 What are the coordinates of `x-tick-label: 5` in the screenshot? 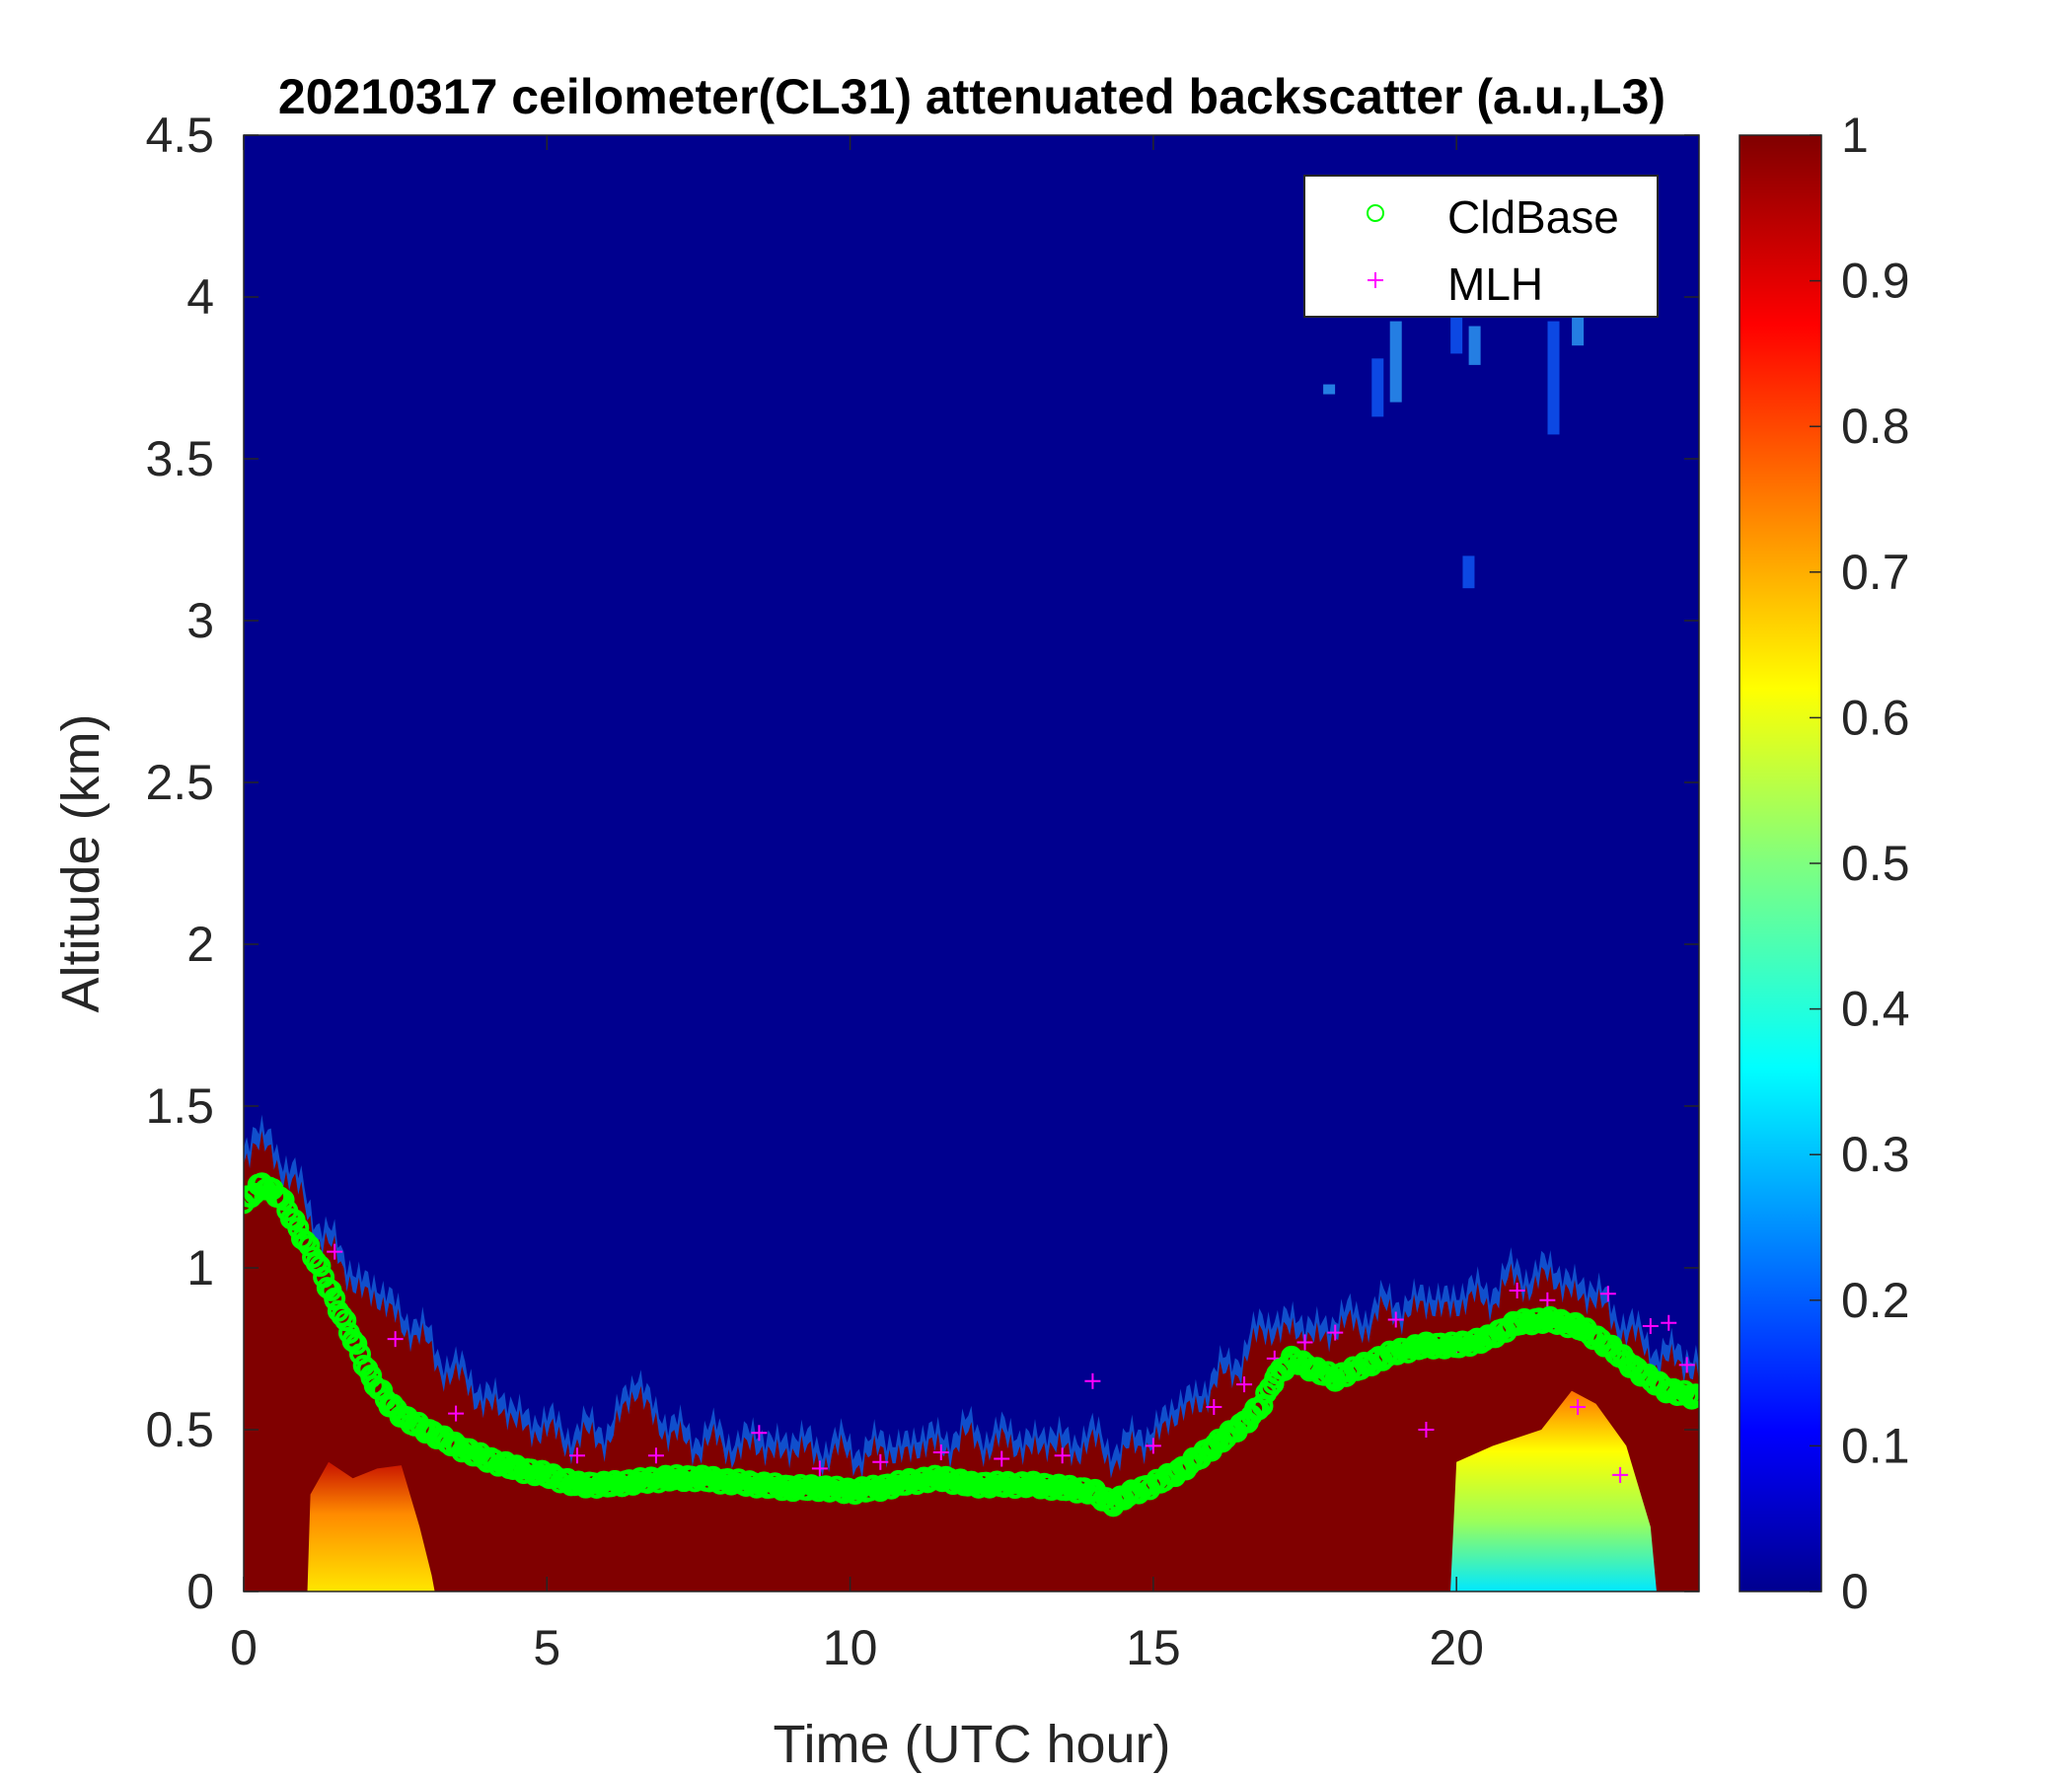 It's located at (547, 1647).